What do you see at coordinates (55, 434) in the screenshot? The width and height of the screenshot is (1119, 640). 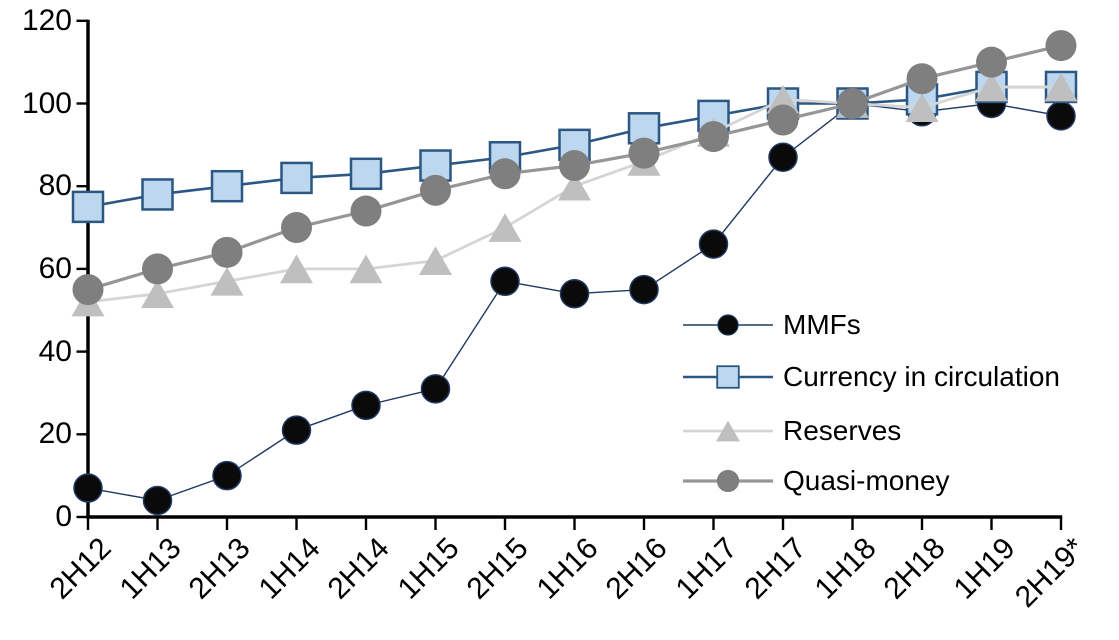 I see `y-tick-label: 20` at bounding box center [55, 434].